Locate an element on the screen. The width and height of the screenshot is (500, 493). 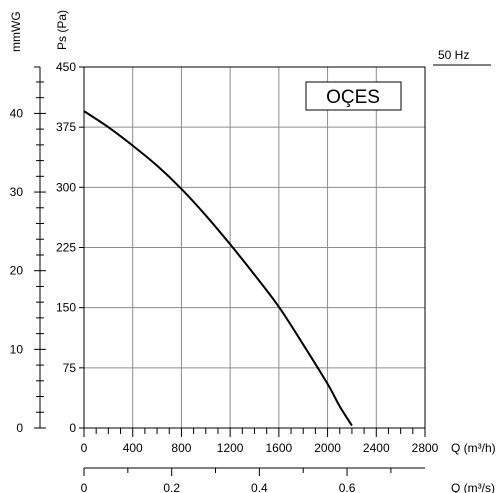
x-axis-m3s: 0 0.2 0.4 0.6 is located at coordinates (253, 480).